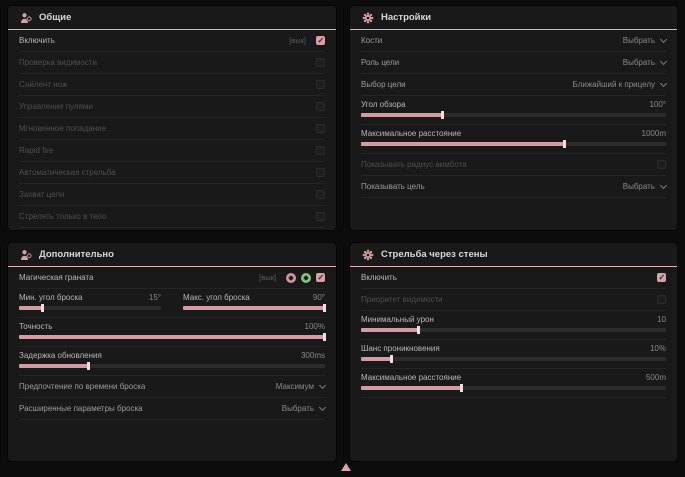  Describe the element at coordinates (56, 277) in the screenshot. I see `toggle-label: Магическая граната` at that location.